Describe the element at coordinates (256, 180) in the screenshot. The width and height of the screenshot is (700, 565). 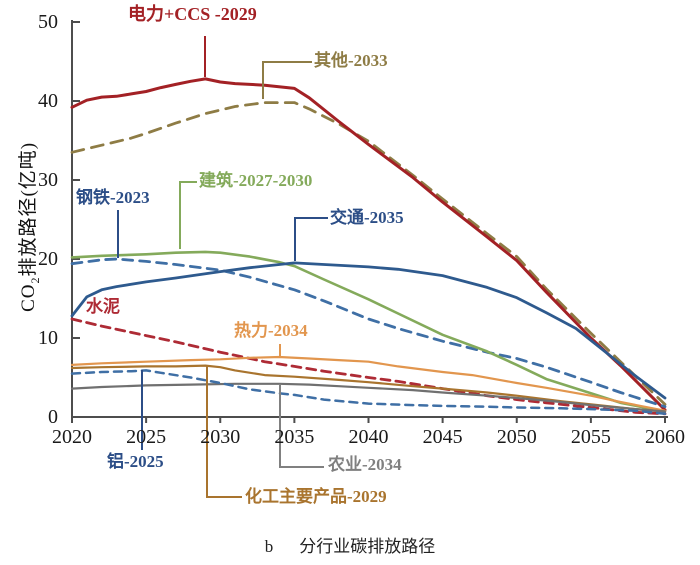
I see `series-label-building: 建筑-2027-2030` at that location.